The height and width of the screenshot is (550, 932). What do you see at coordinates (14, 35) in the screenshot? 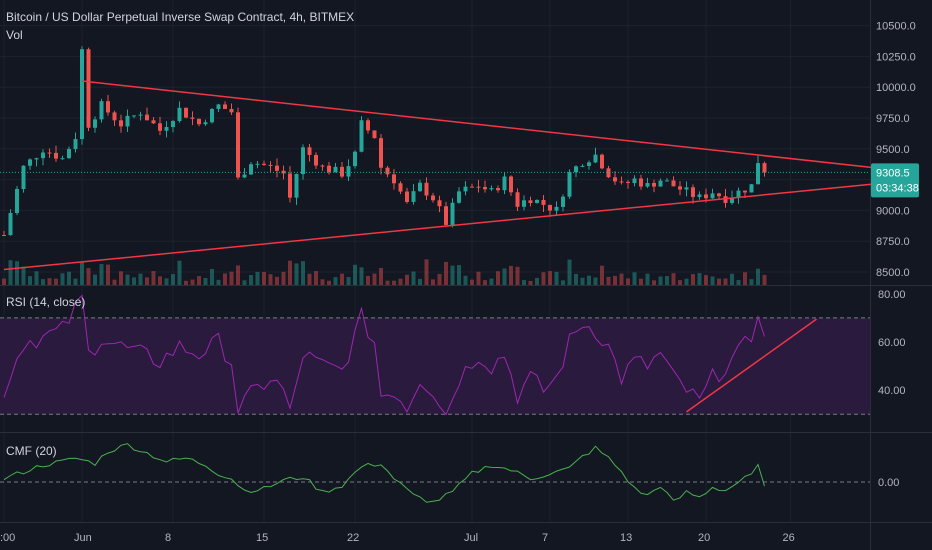
I see `volume-legend: Vol` at bounding box center [14, 35].